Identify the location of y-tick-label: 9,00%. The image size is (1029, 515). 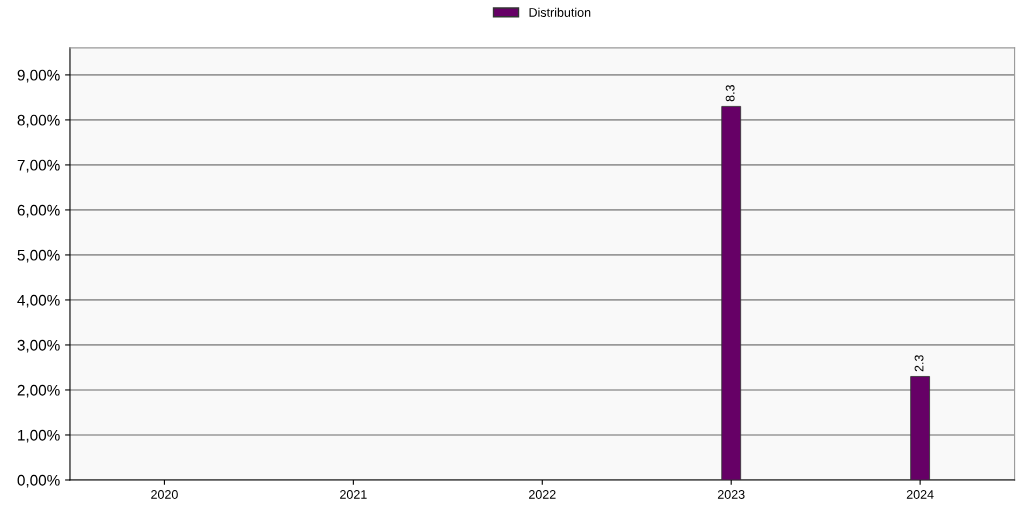
(38, 76).